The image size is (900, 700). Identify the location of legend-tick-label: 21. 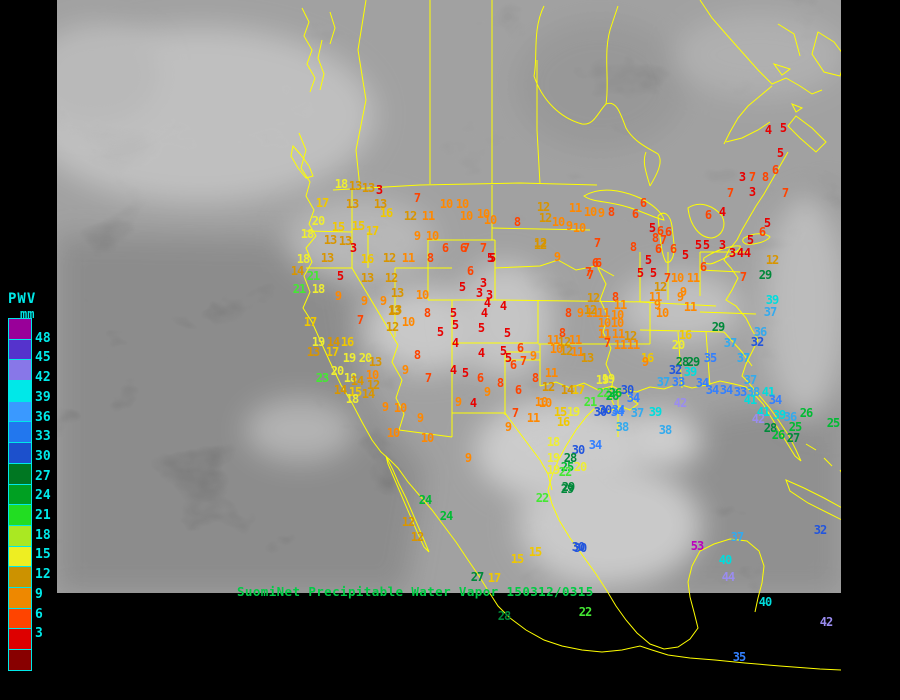
(43, 515).